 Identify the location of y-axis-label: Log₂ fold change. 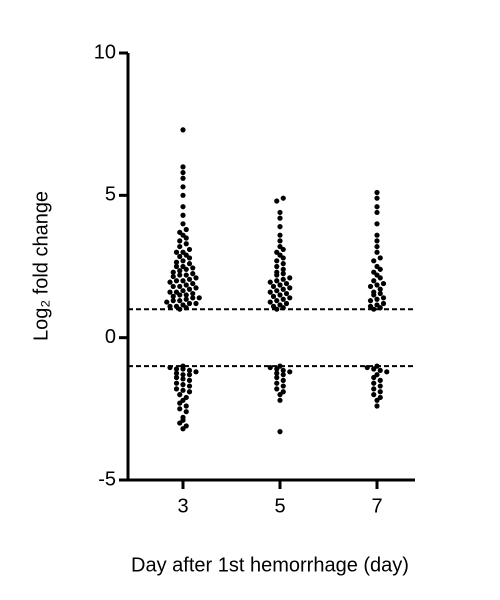
(41, 266).